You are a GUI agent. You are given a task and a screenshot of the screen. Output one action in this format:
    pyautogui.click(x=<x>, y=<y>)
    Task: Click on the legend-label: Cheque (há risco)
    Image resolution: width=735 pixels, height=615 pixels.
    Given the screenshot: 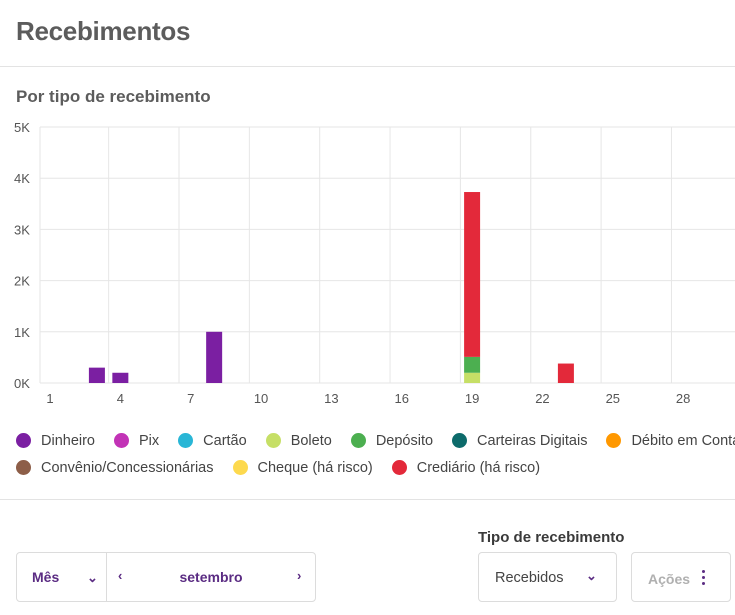 What is the action you would take?
    pyautogui.click(x=315, y=467)
    